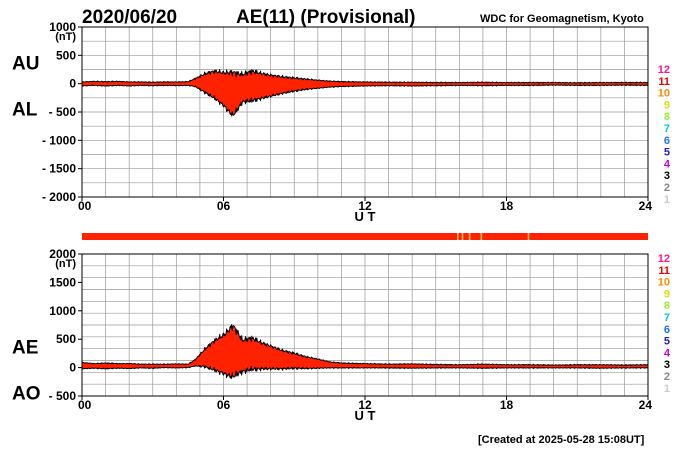 The width and height of the screenshot is (700, 450). Describe the element at coordinates (62, 254) in the screenshot. I see `y-tick-label: 2000` at that location.